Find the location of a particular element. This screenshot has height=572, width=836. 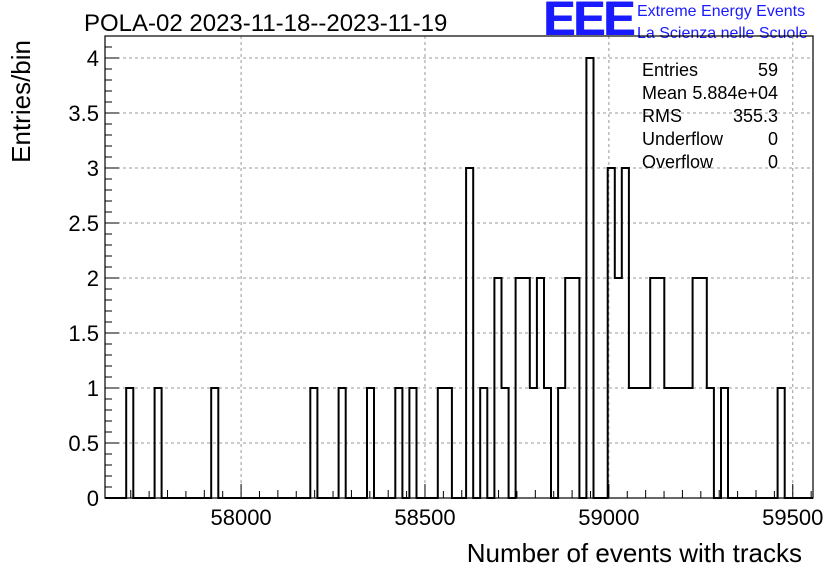

stats-rms-value: 355.3 is located at coordinates (755, 116).